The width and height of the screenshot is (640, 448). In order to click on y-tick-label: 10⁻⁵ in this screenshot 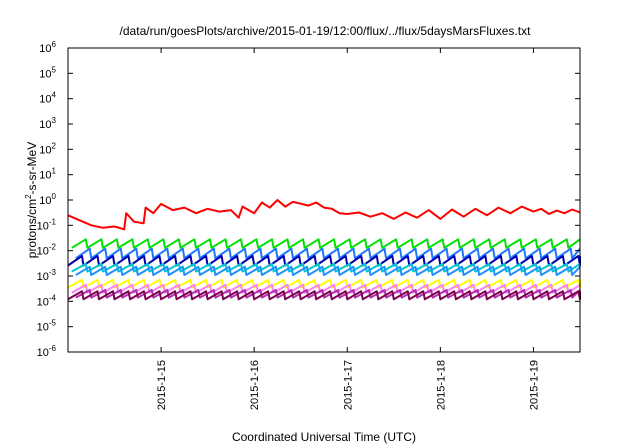, I will do `click(47, 326)`.